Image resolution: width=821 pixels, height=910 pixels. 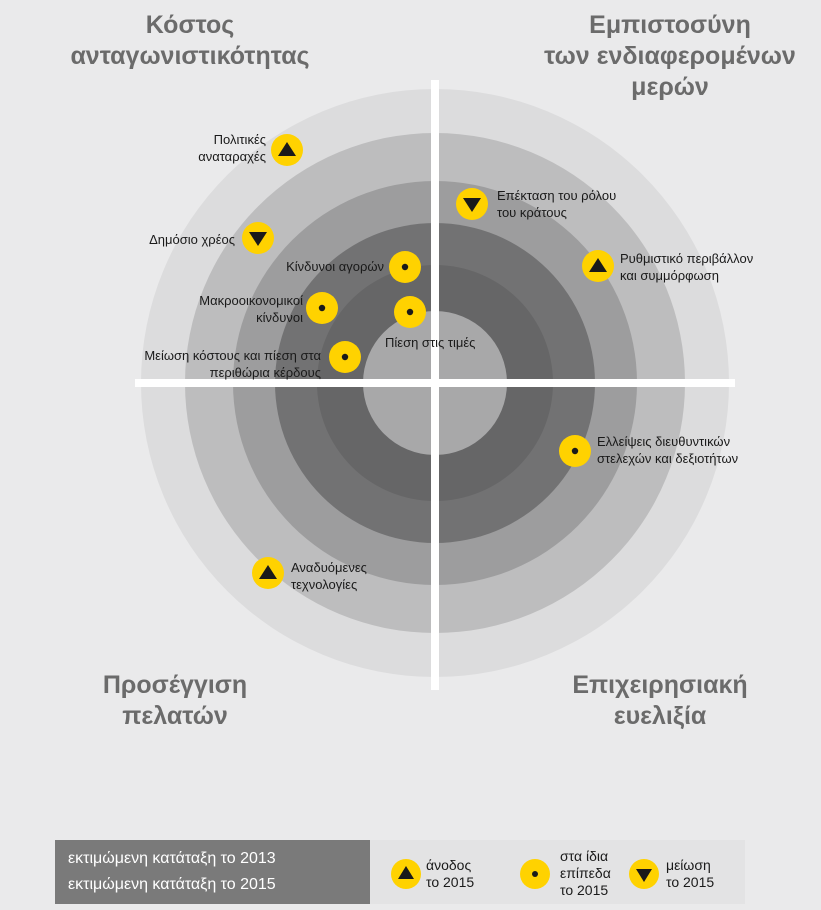 I want to click on risk-label-macroeconomic-risks: Μακροοικονομικοί κίνδυνοι, so click(x=251, y=309).